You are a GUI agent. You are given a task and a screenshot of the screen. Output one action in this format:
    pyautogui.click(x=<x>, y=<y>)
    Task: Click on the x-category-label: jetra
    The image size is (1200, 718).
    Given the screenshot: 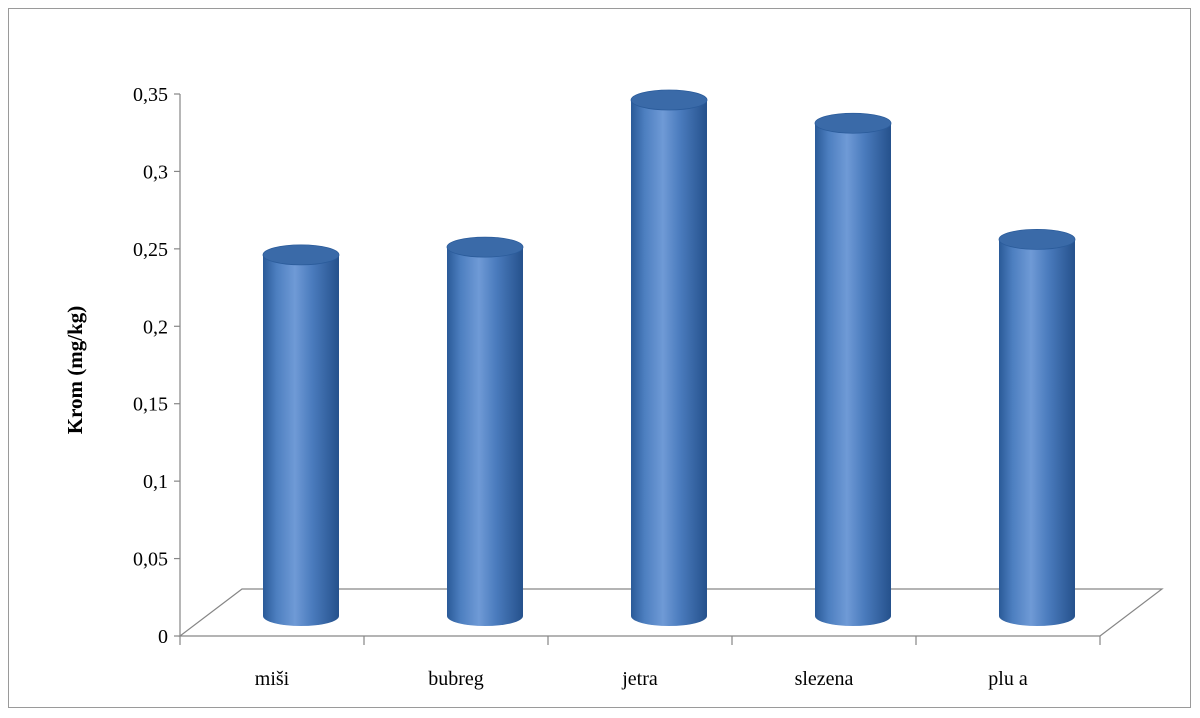 What is the action you would take?
    pyautogui.click(x=639, y=679)
    